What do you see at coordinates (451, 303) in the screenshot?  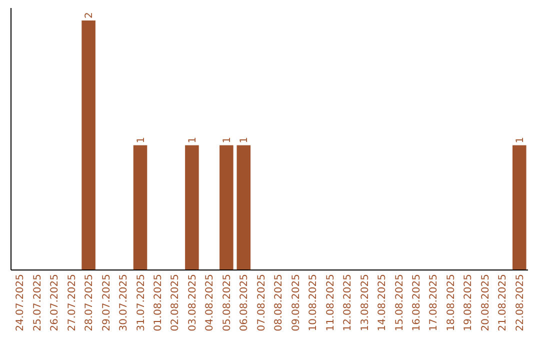 I see `x-tick-label: 18.08.2025` at bounding box center [451, 303].